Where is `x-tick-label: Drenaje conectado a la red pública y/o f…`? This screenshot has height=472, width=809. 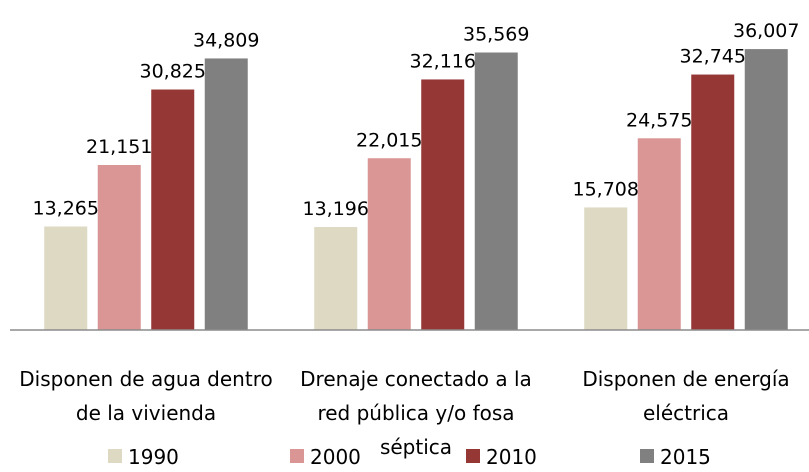
x-tick-label: Drenaje conectado a la red pública y/o f… is located at coordinates (416, 413).